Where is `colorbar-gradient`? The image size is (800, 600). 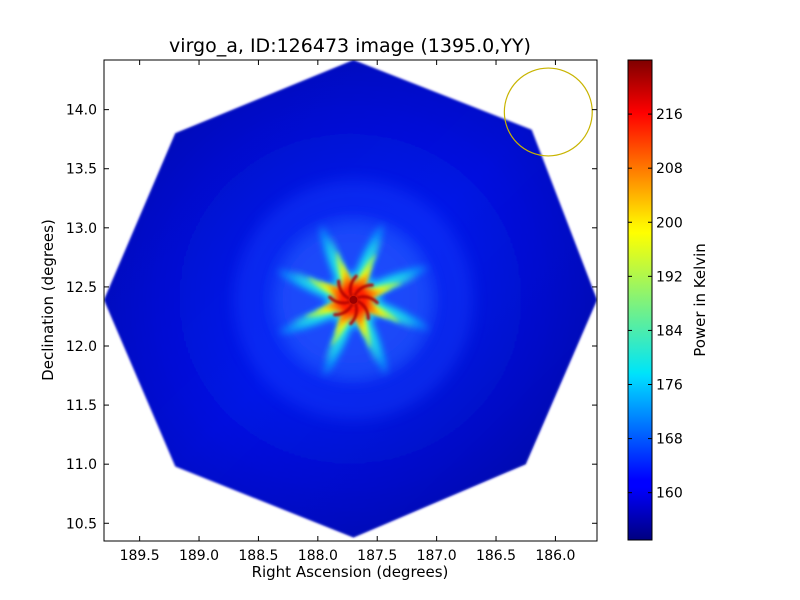
colorbar-gradient is located at coordinates (640, 300).